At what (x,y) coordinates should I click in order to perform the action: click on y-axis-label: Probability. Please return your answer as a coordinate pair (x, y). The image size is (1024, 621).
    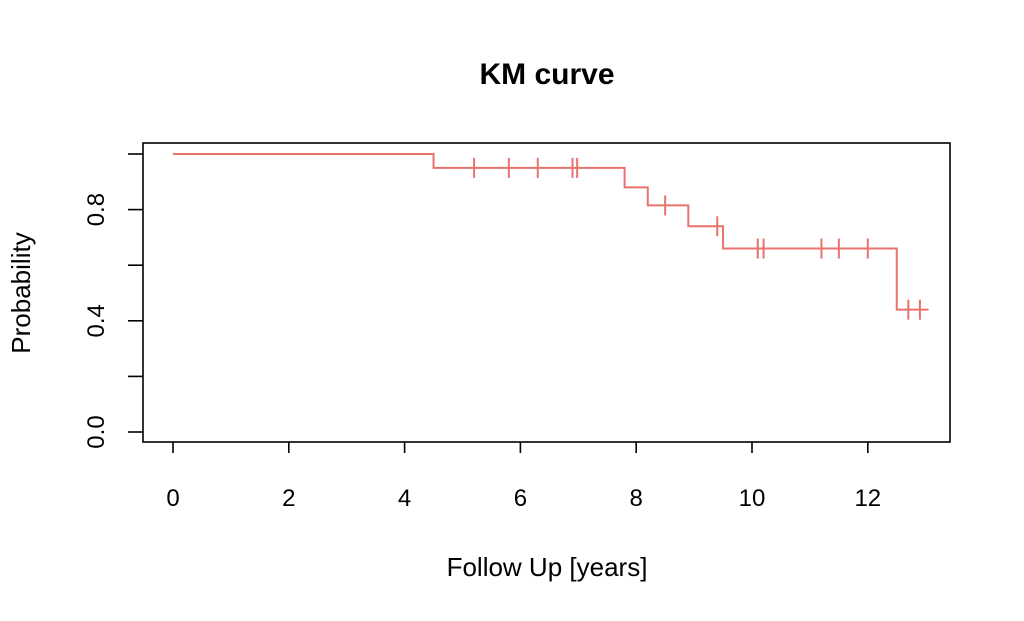
    Looking at the image, I should click on (21, 292).